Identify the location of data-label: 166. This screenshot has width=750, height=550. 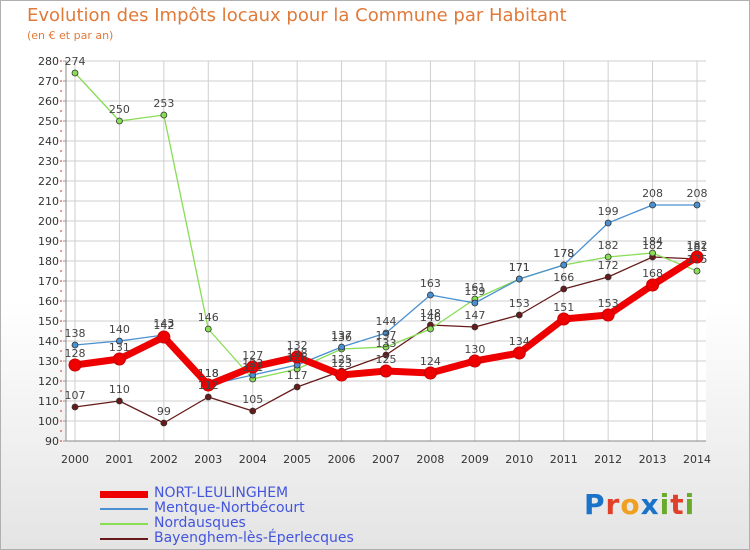
(563, 277).